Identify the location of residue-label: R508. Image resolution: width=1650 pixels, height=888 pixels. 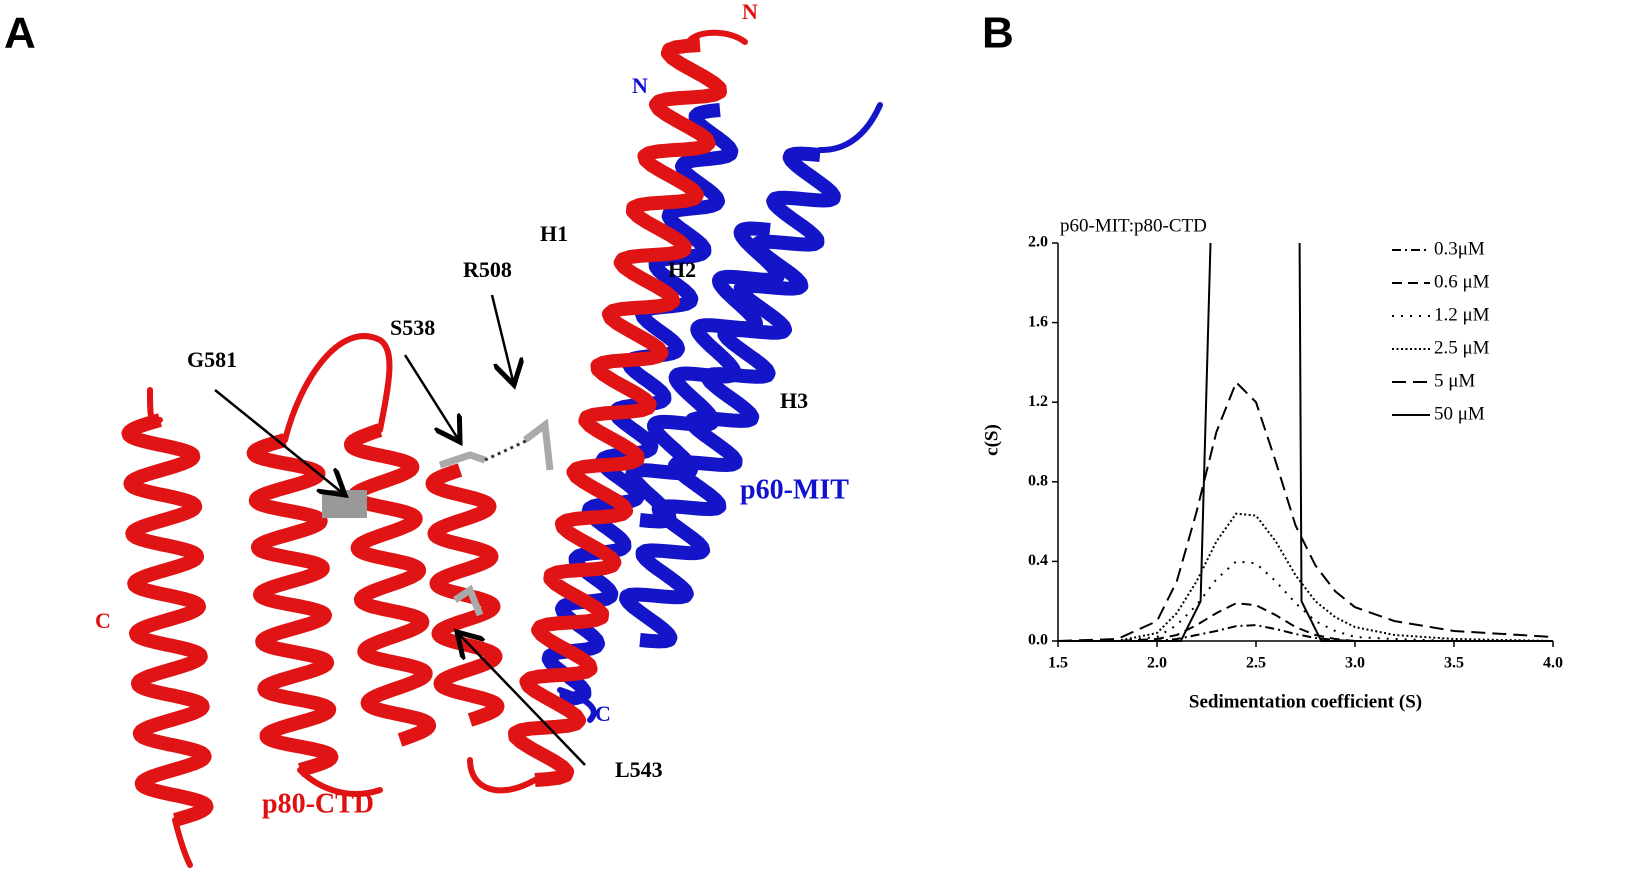
(487, 269).